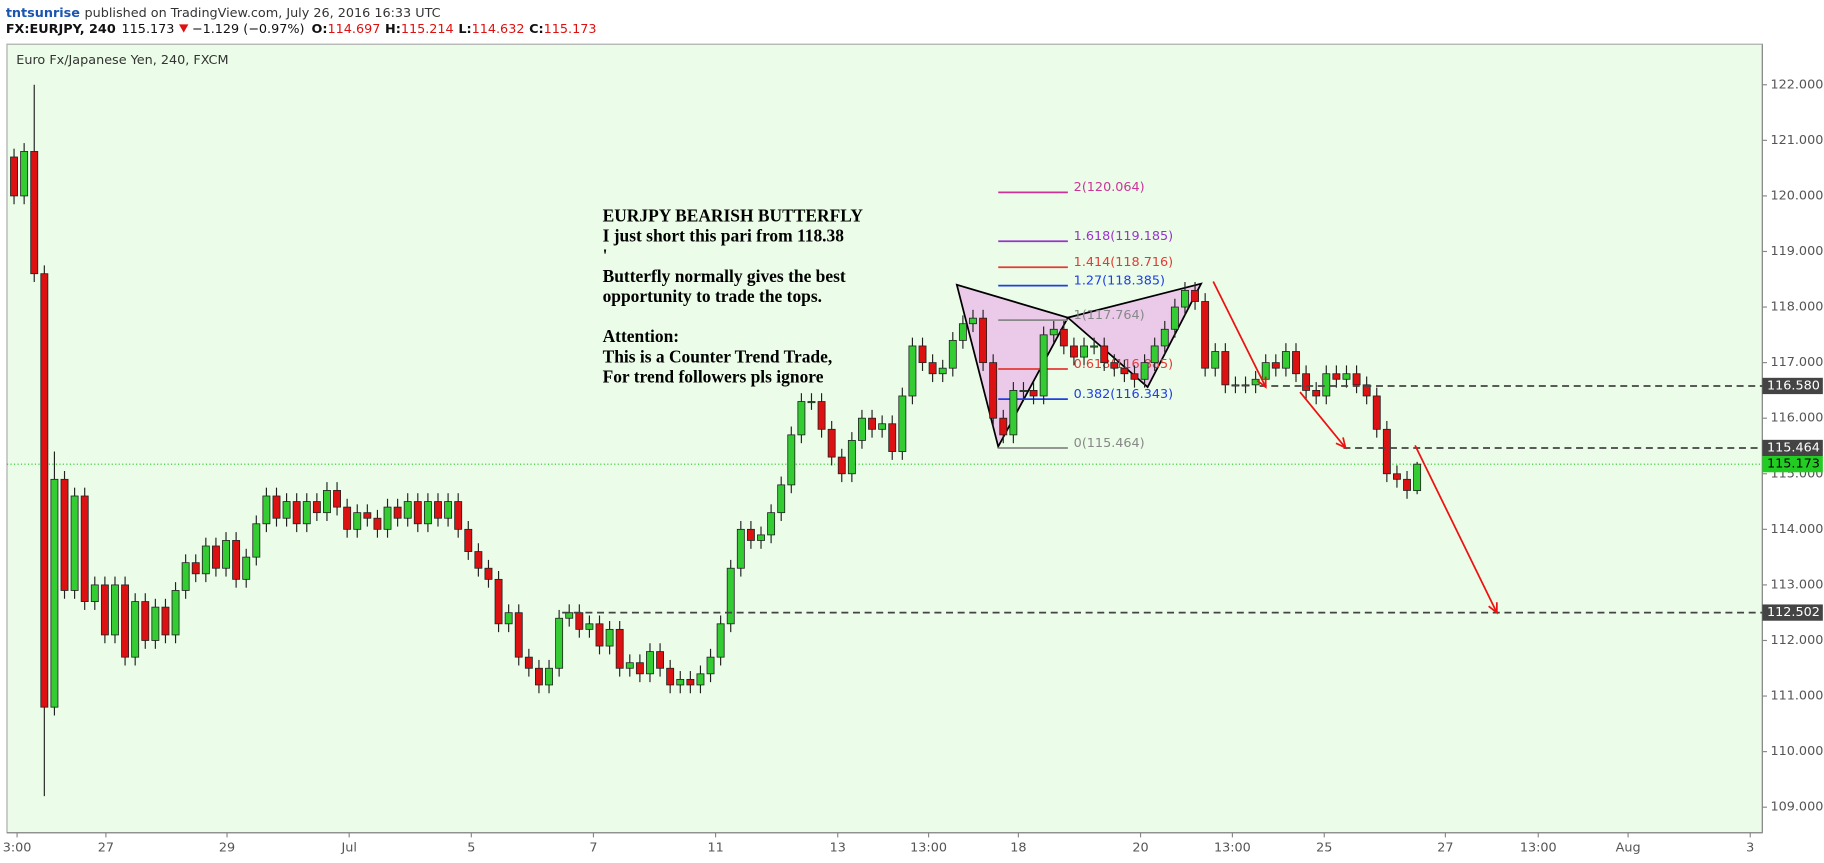 This screenshot has width=1824, height=863. I want to click on ohlc-value: 115.173, so click(570, 29).